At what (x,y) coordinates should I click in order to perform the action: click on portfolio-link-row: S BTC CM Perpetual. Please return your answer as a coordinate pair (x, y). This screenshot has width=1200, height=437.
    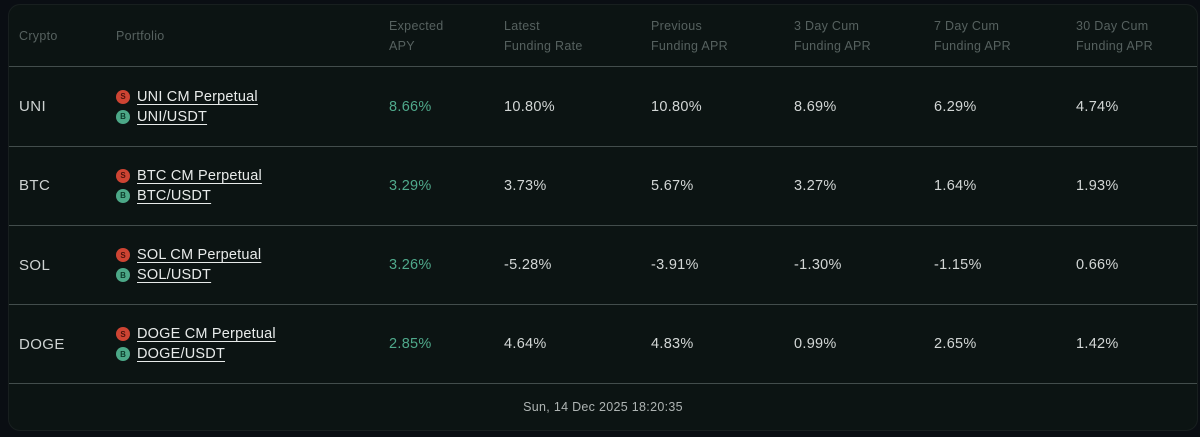
    Looking at the image, I should click on (252, 176).